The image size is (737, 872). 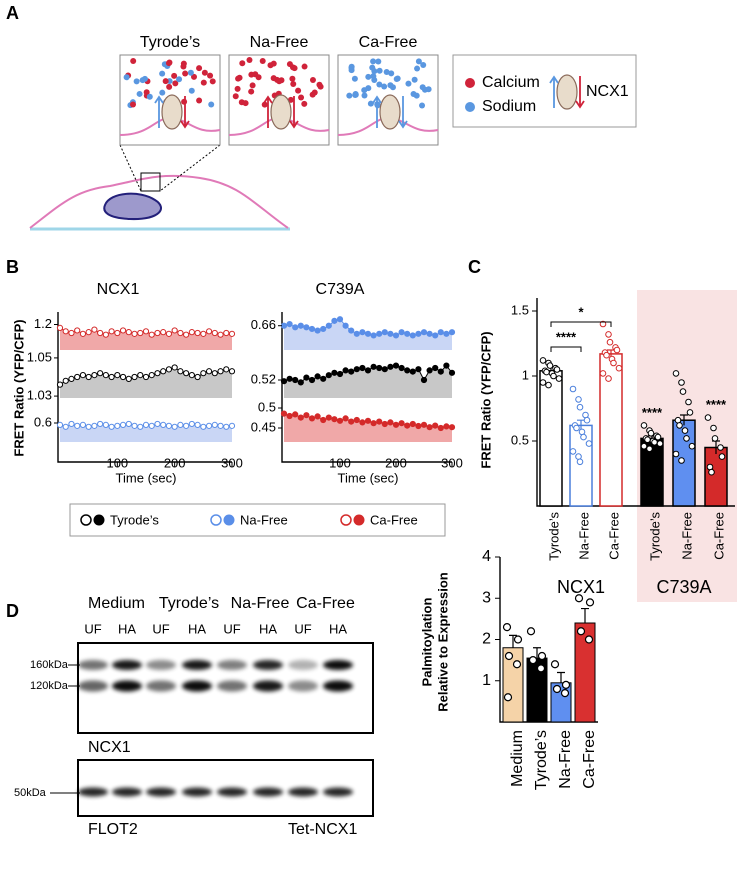 What do you see at coordinates (263, 426) in the screenshot?
I see `y-tick-label: 0.45` at bounding box center [263, 426].